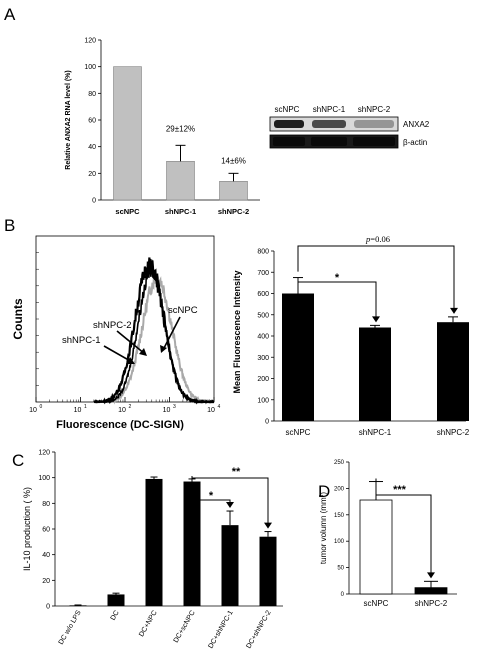  What do you see at coordinates (70, 627) in the screenshot?
I see `category-label: DC w/o LPS` at bounding box center [70, 627].